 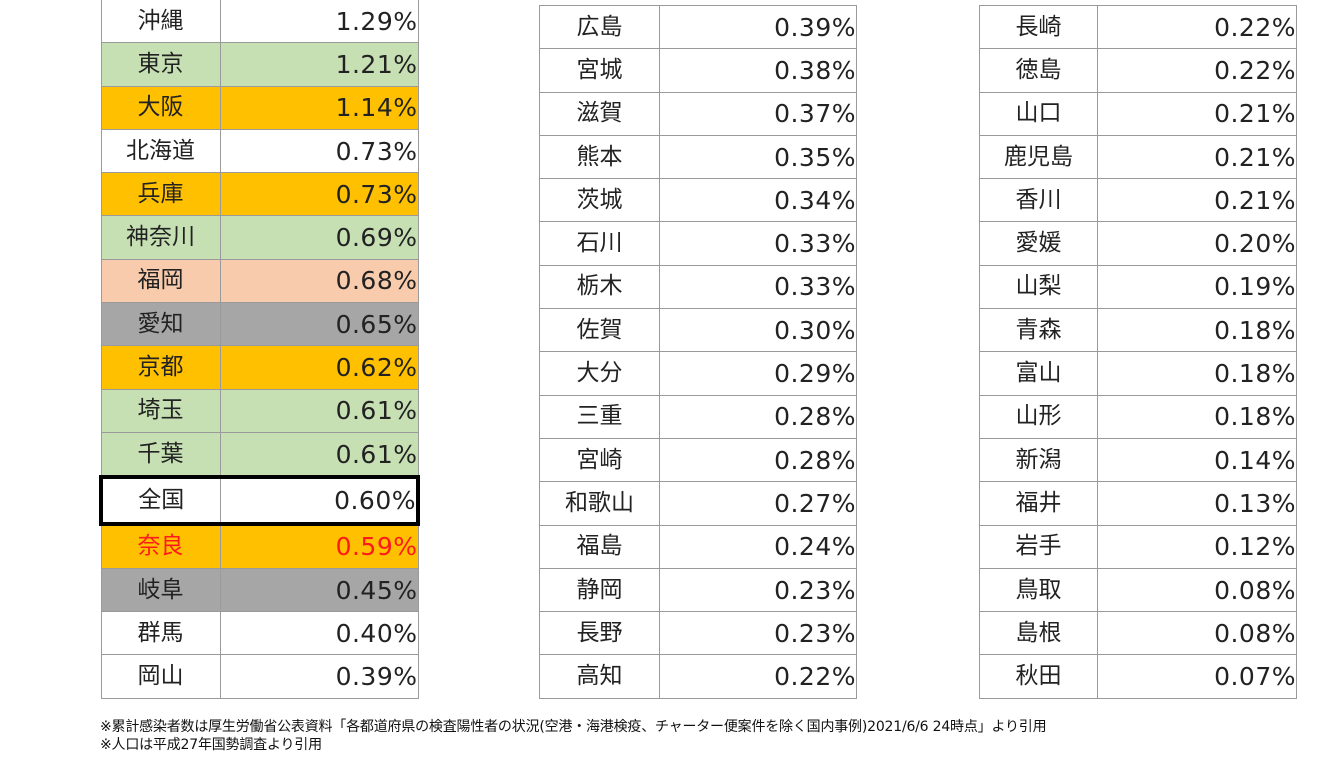 What do you see at coordinates (1038, 373) in the screenshot?
I see `prefecture-name: 富山` at bounding box center [1038, 373].